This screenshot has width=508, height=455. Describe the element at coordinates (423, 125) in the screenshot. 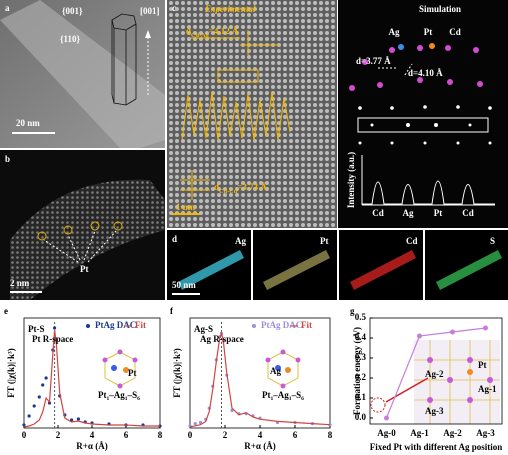

I see `frame` at that location.